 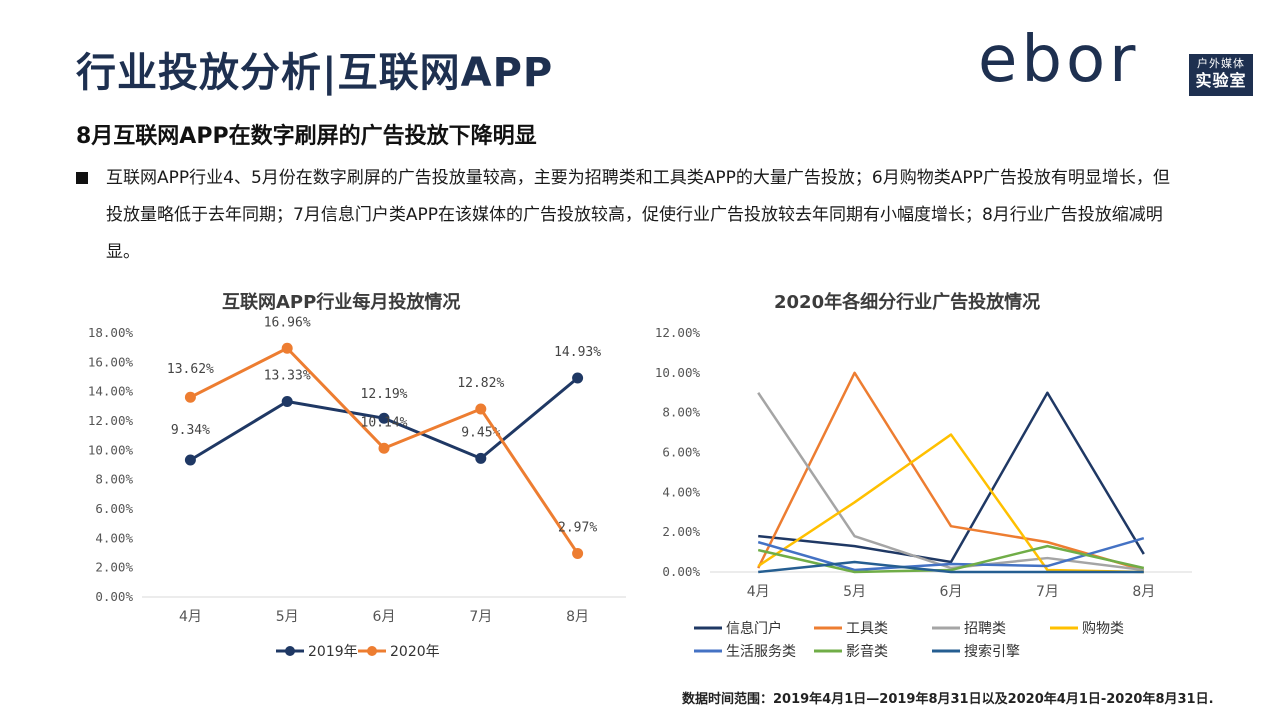 I want to click on chart1-data-label: 12.19%, so click(x=384, y=394).